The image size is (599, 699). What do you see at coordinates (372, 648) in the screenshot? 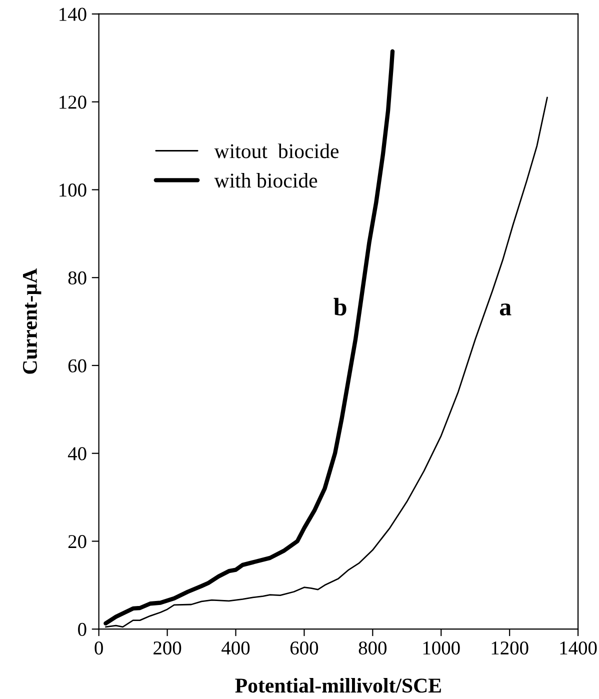
I see `x-tick-label: 800` at bounding box center [372, 648].